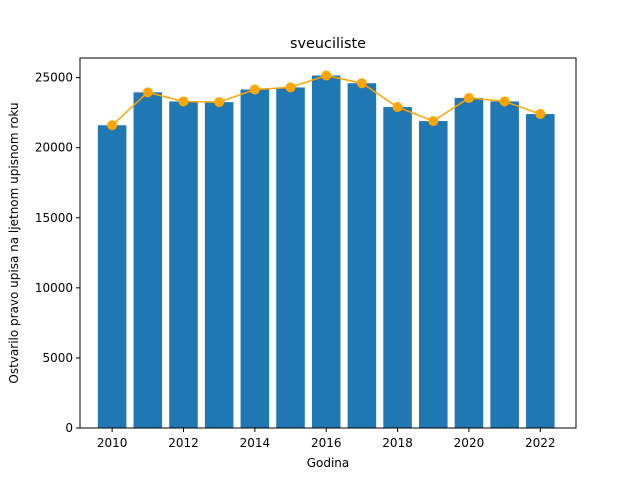 Image resolution: width=640 pixels, height=480 pixels. I want to click on line-point-2021, so click(504, 101).